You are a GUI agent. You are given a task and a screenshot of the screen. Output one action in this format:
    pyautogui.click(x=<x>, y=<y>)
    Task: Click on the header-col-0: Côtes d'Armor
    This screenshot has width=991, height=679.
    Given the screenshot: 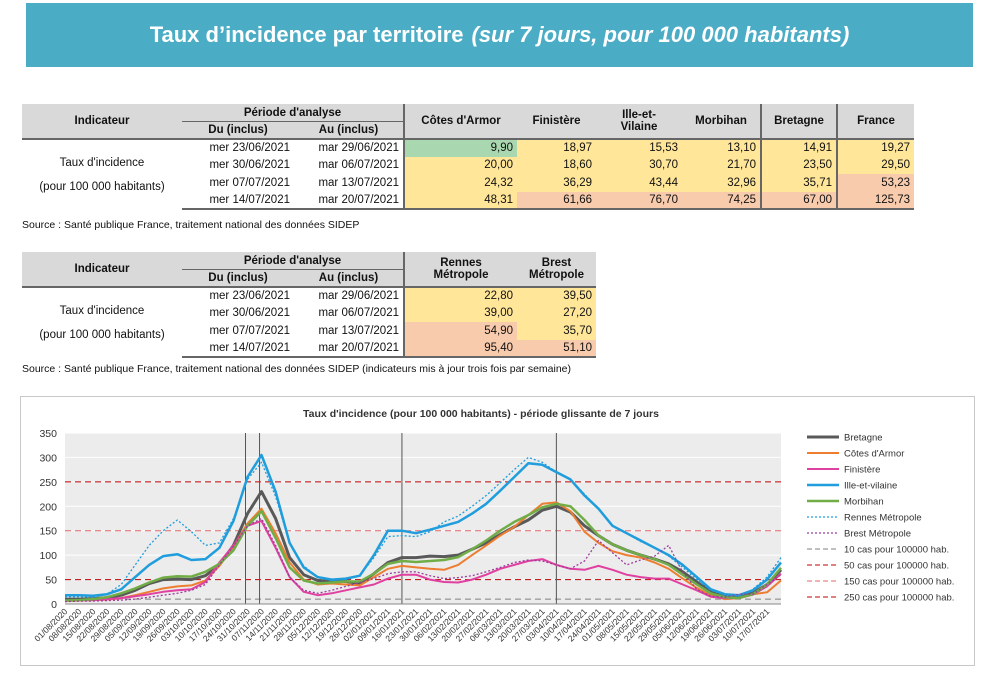 What is the action you would take?
    pyautogui.click(x=460, y=121)
    